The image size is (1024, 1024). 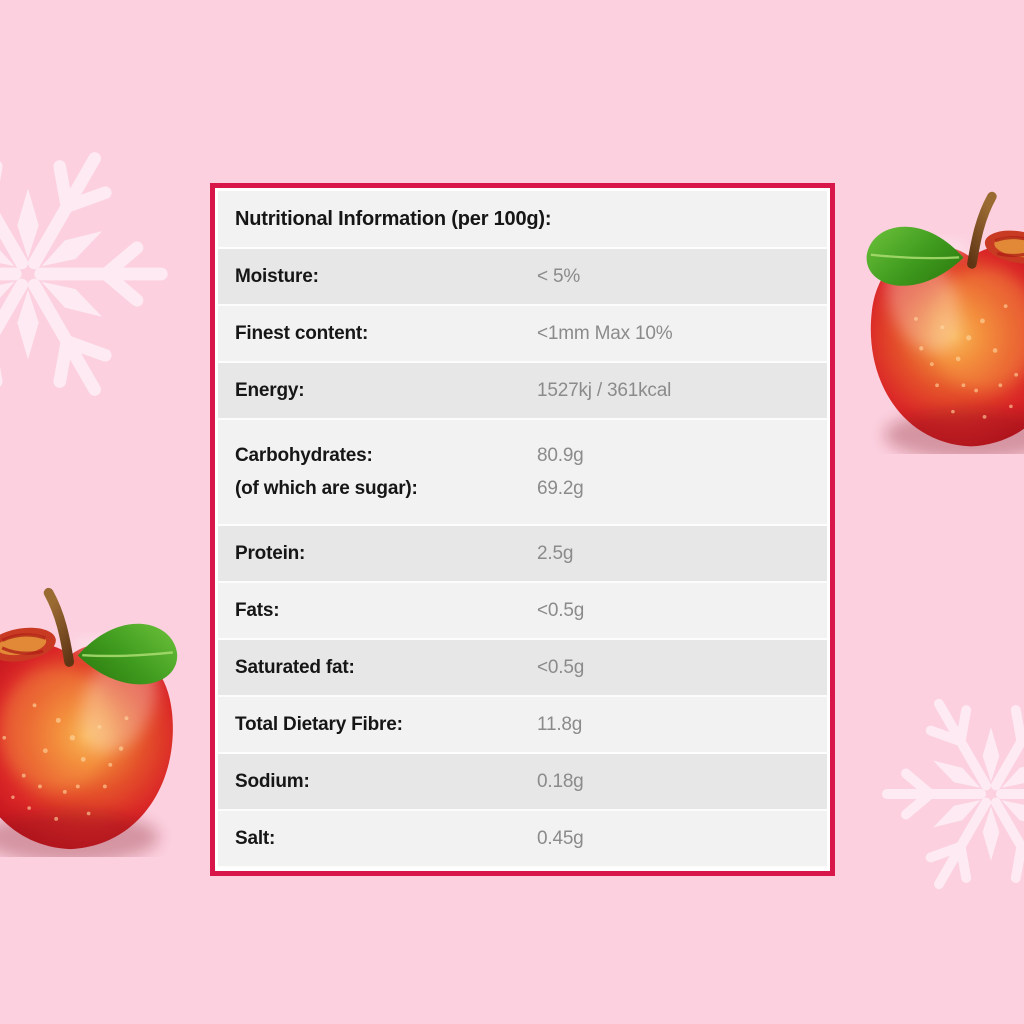 I want to click on row-value: 11.8g, so click(x=560, y=724).